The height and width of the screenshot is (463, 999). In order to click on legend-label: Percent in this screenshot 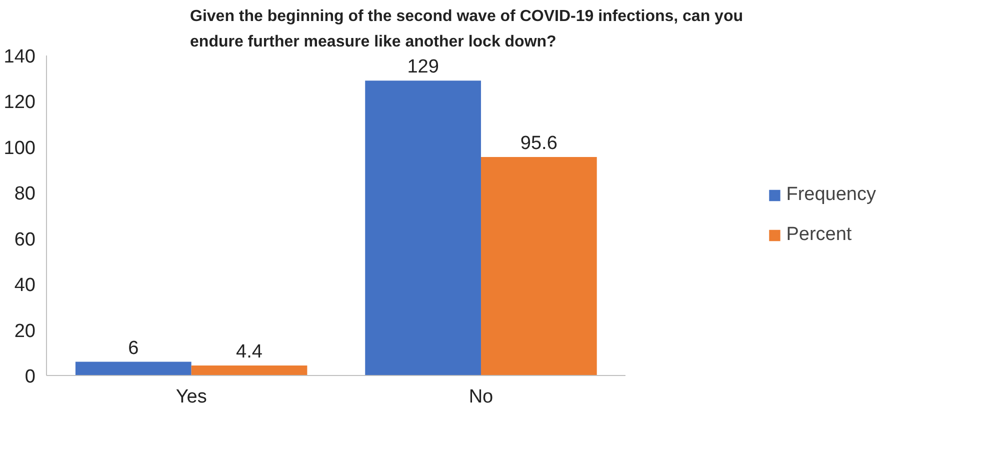, I will do `click(819, 235)`.